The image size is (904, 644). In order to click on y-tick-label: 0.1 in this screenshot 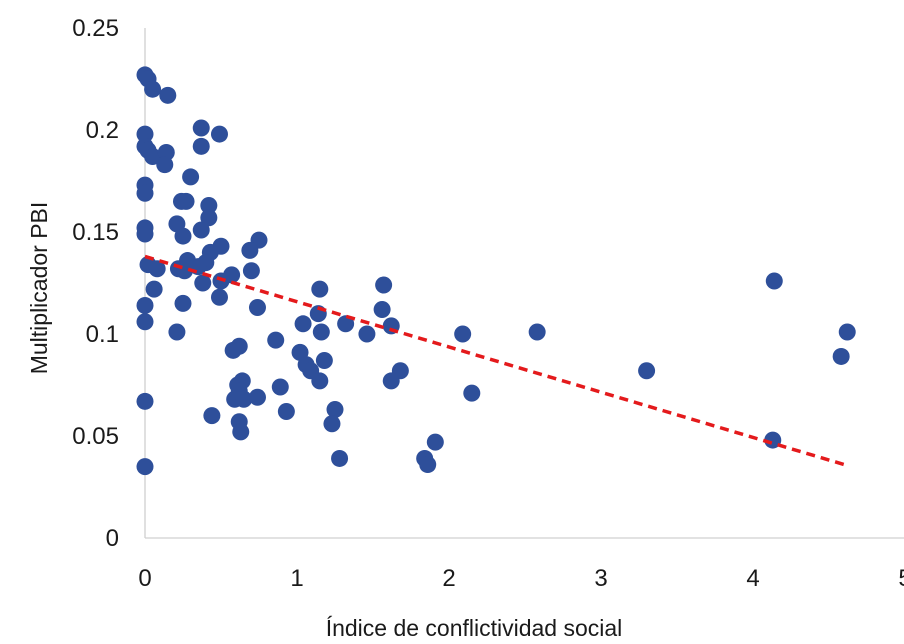, I will do `click(102, 334)`.